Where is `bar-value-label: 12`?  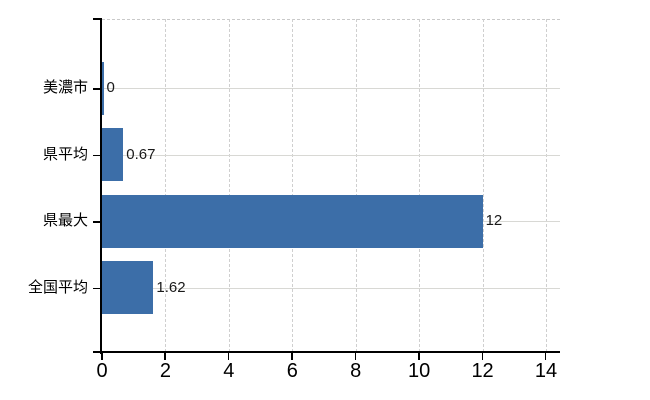 bar-value-label: 12 is located at coordinates (494, 220).